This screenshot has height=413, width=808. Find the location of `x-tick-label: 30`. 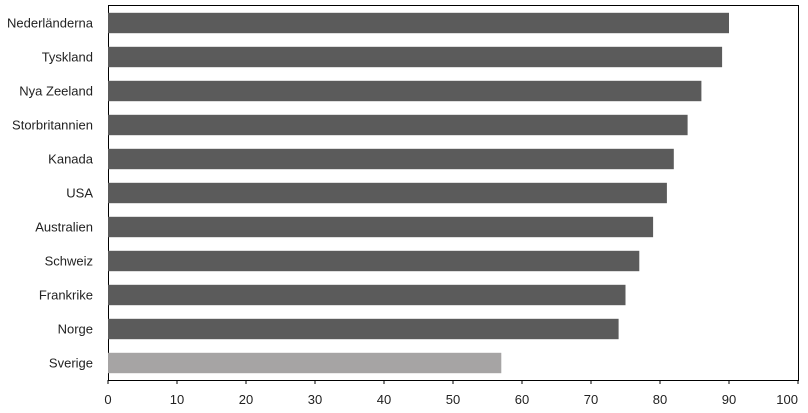

x-tick-label: 30 is located at coordinates (315, 399).